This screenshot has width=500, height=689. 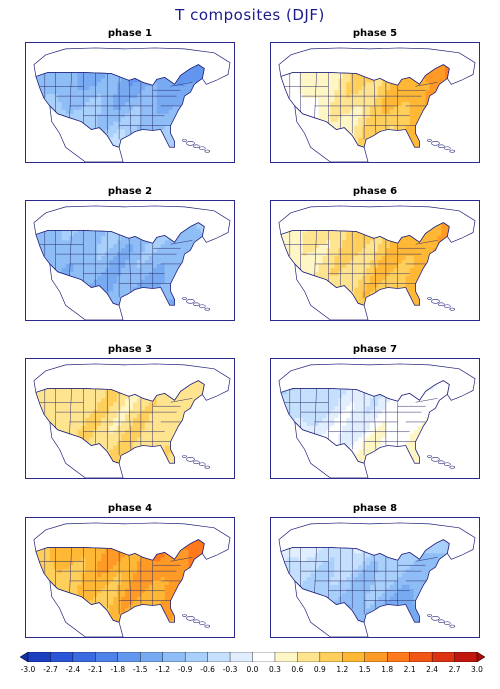 I want to click on panel-label: phase 5, so click(x=375, y=33).